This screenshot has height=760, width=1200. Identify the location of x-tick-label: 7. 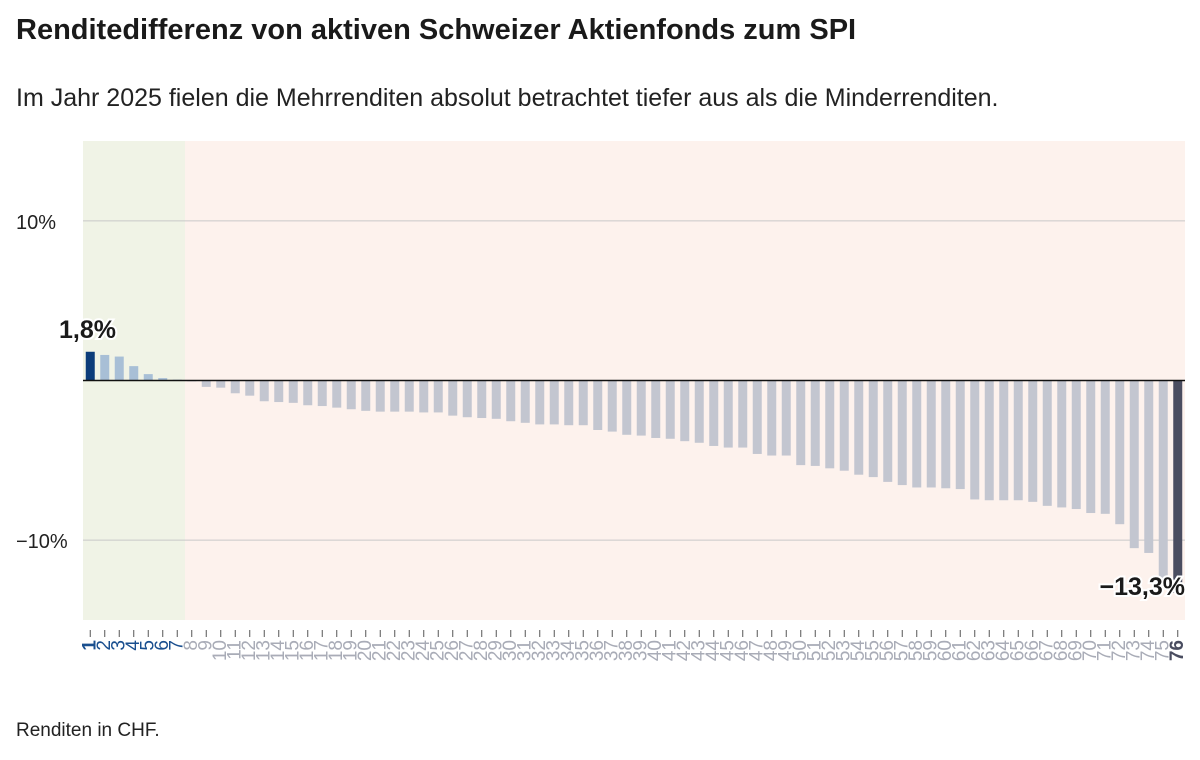
(176, 645).